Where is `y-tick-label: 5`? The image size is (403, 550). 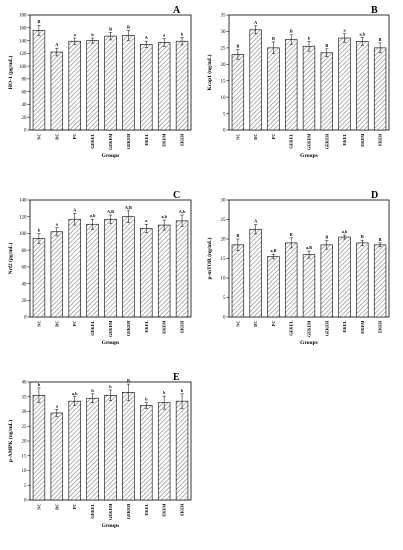
y-tick-label: 5 is located at coordinates (224, 114).